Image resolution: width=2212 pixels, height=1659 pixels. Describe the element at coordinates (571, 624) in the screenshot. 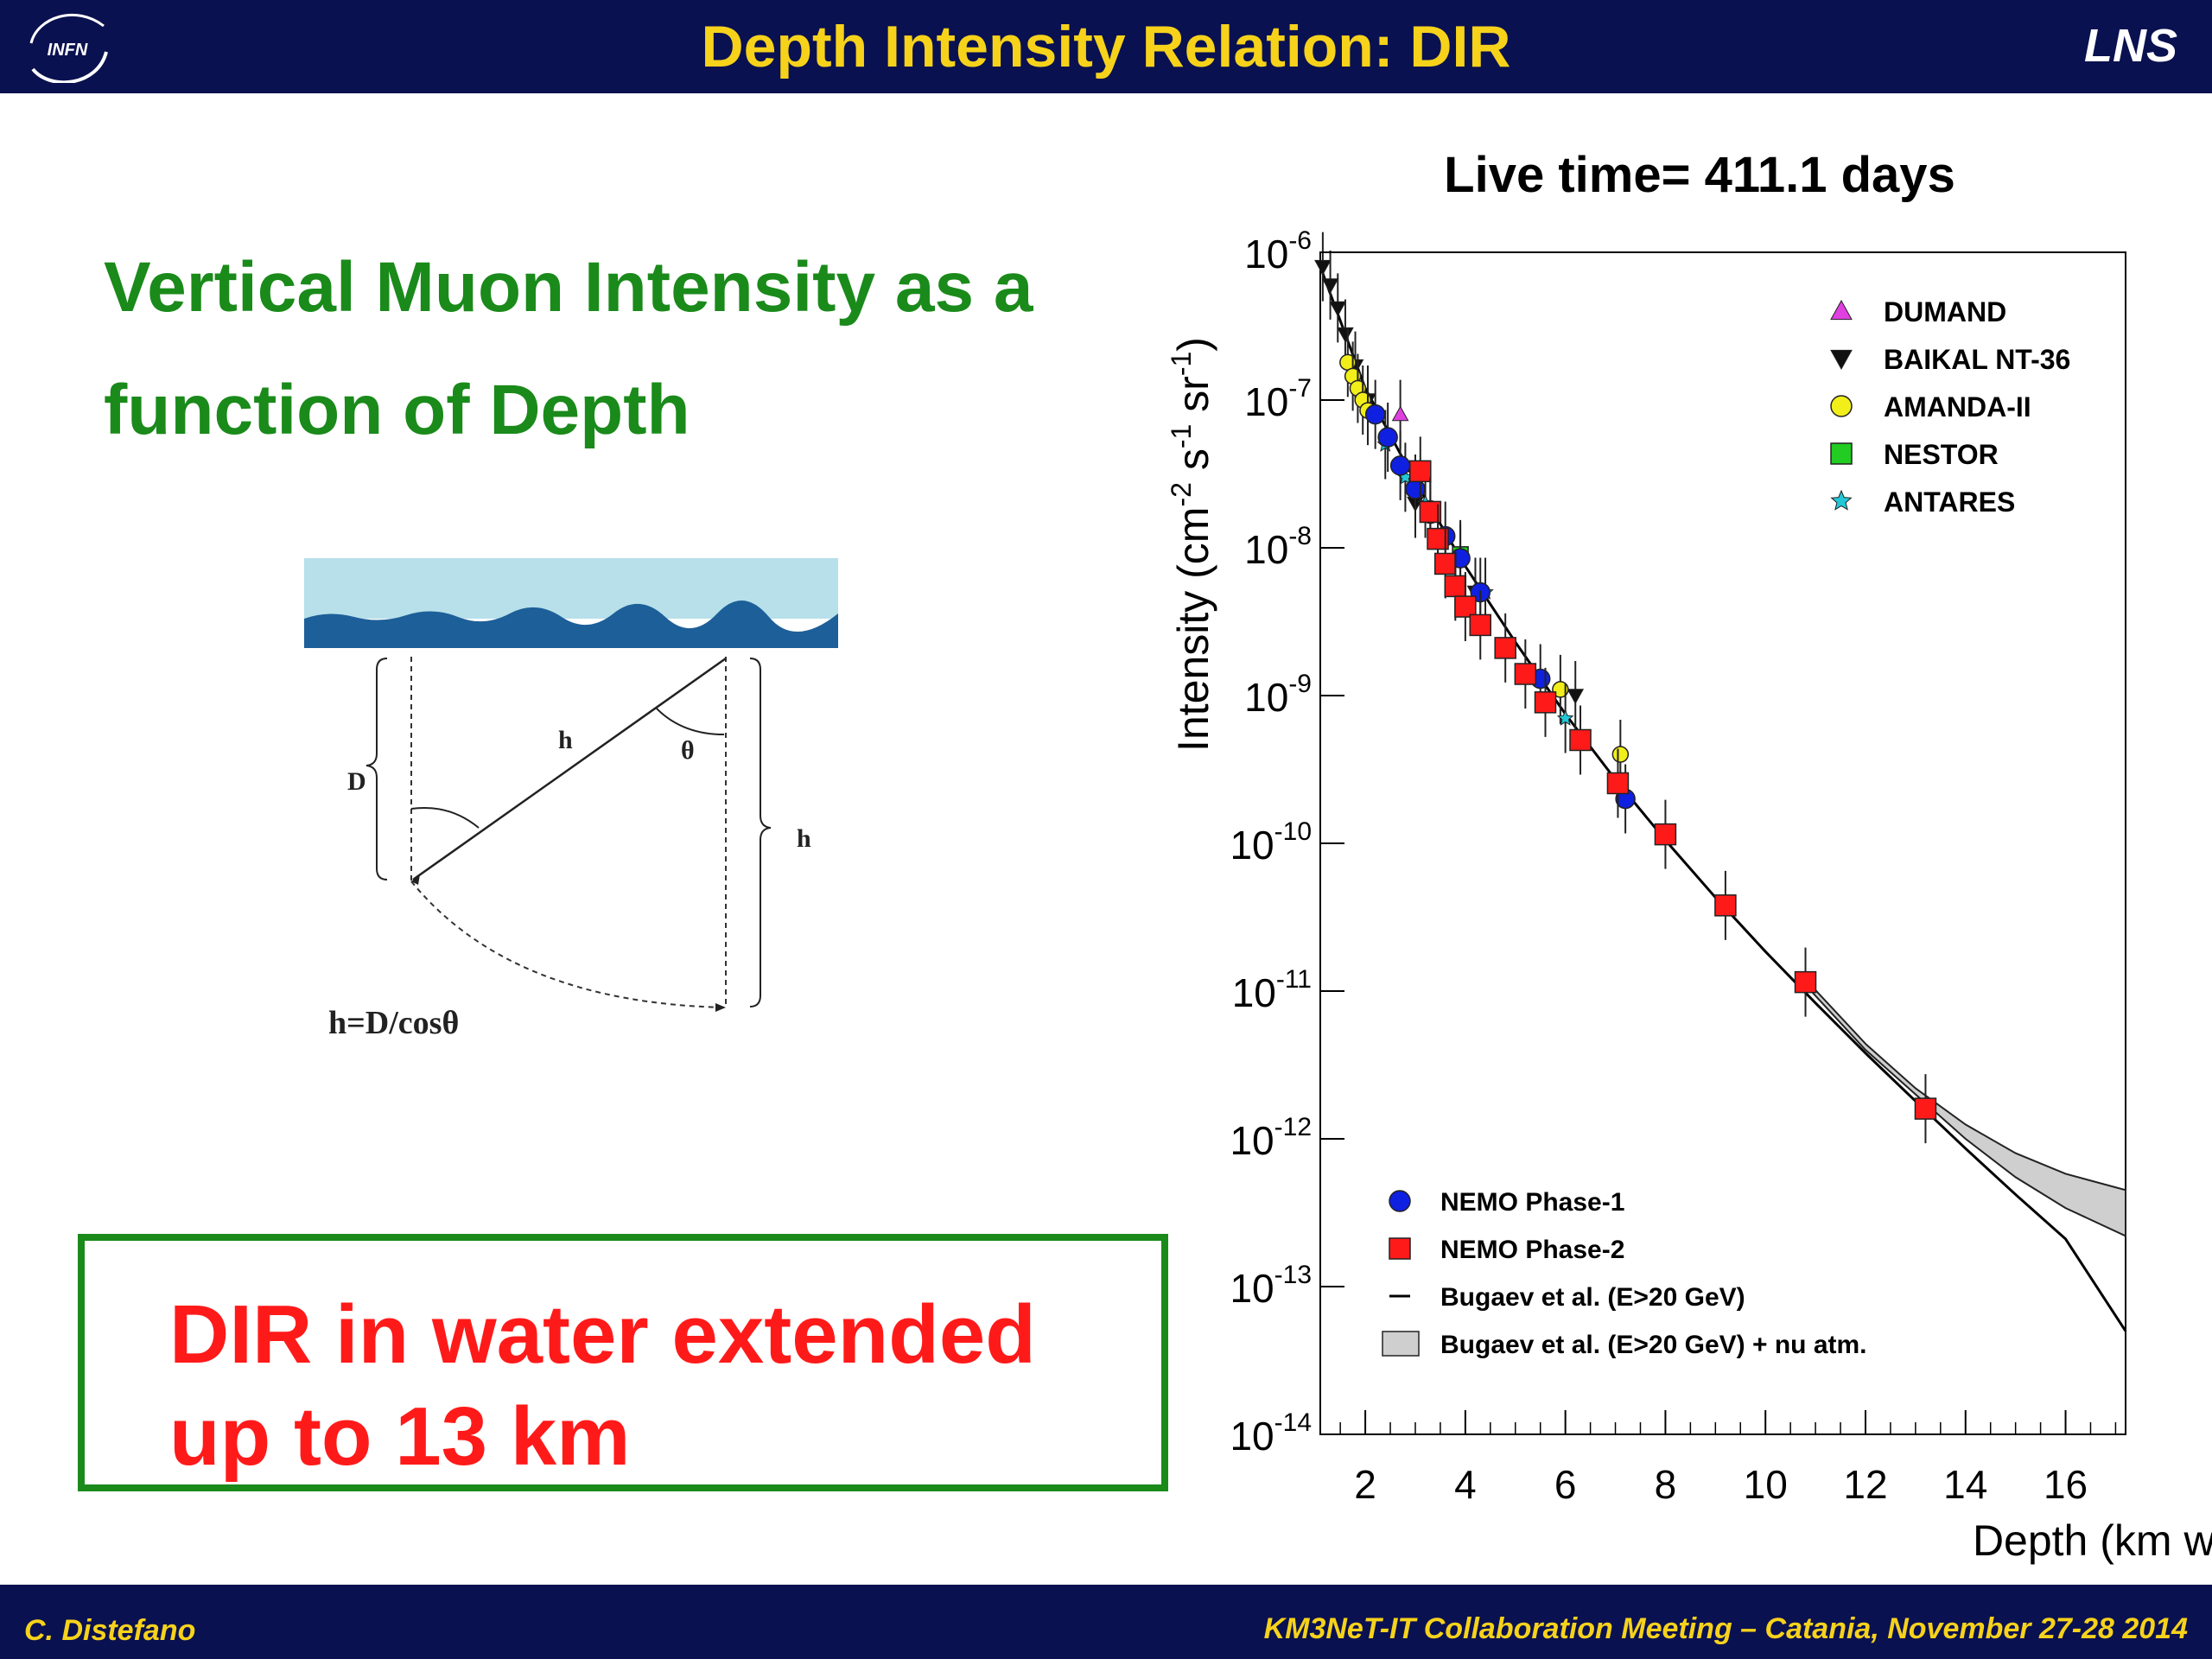

I see `sea-band` at that location.